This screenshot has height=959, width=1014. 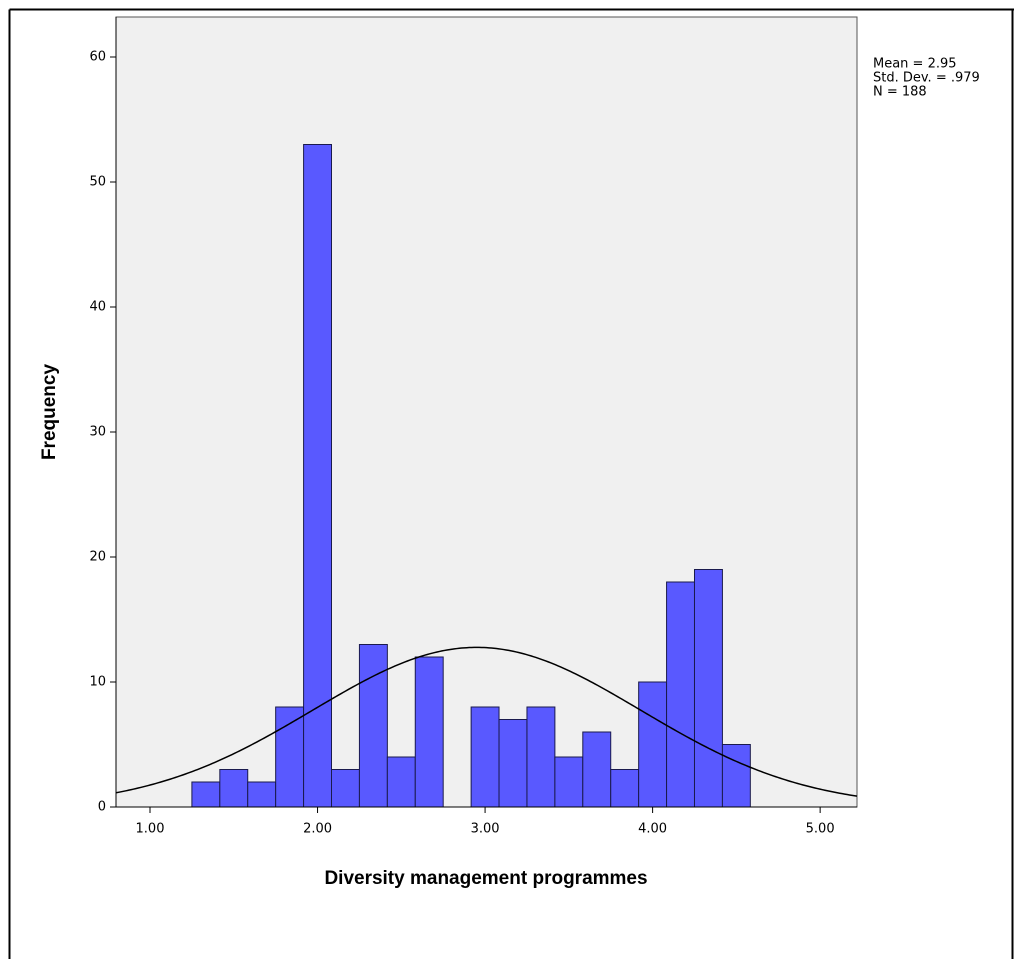 I want to click on stat-label: Std. Dev. = .979, so click(x=926, y=78).